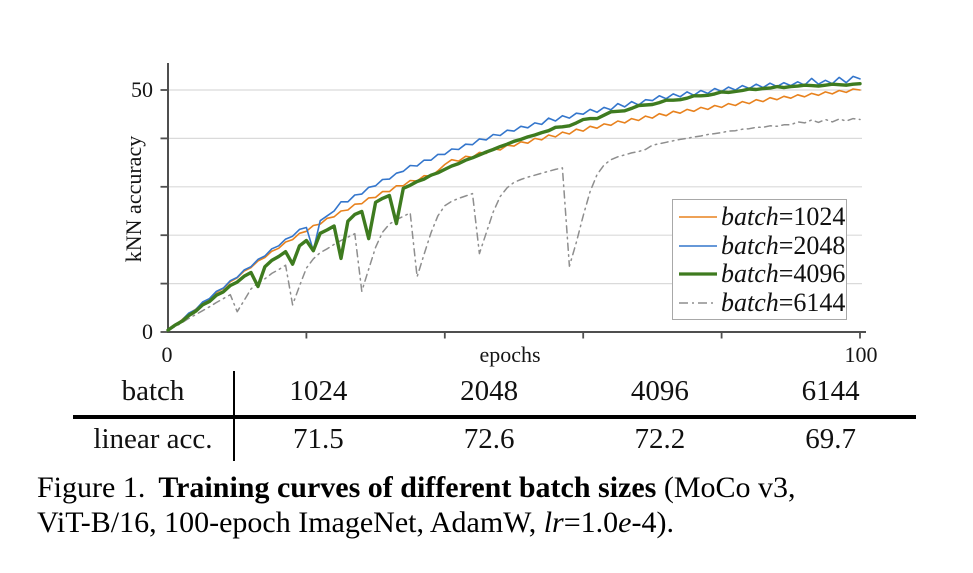 Image resolution: width=973 pixels, height=573 pixels. I want to click on table-row-linear-acc: linear acc. 71.5 72.6 72.2 69.7, so click(494, 440).